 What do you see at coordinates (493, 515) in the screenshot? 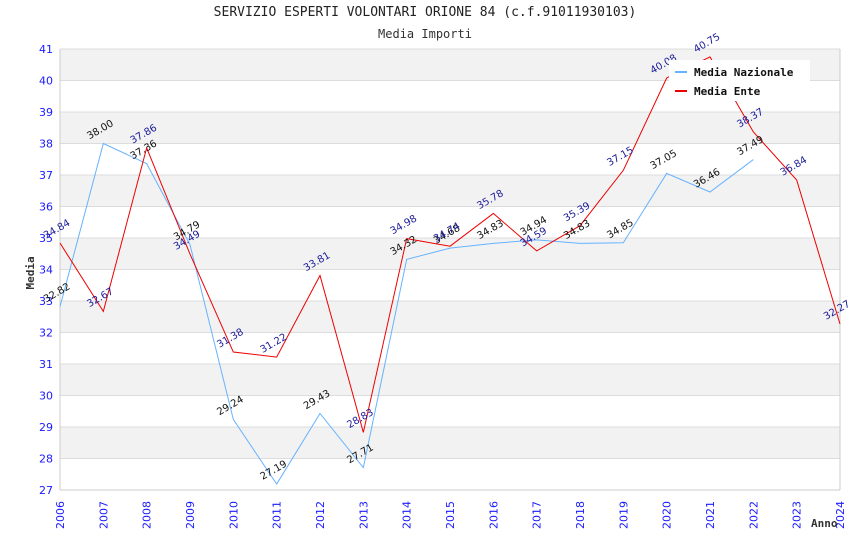
I see `x-tick-label: 2016` at bounding box center [493, 515].